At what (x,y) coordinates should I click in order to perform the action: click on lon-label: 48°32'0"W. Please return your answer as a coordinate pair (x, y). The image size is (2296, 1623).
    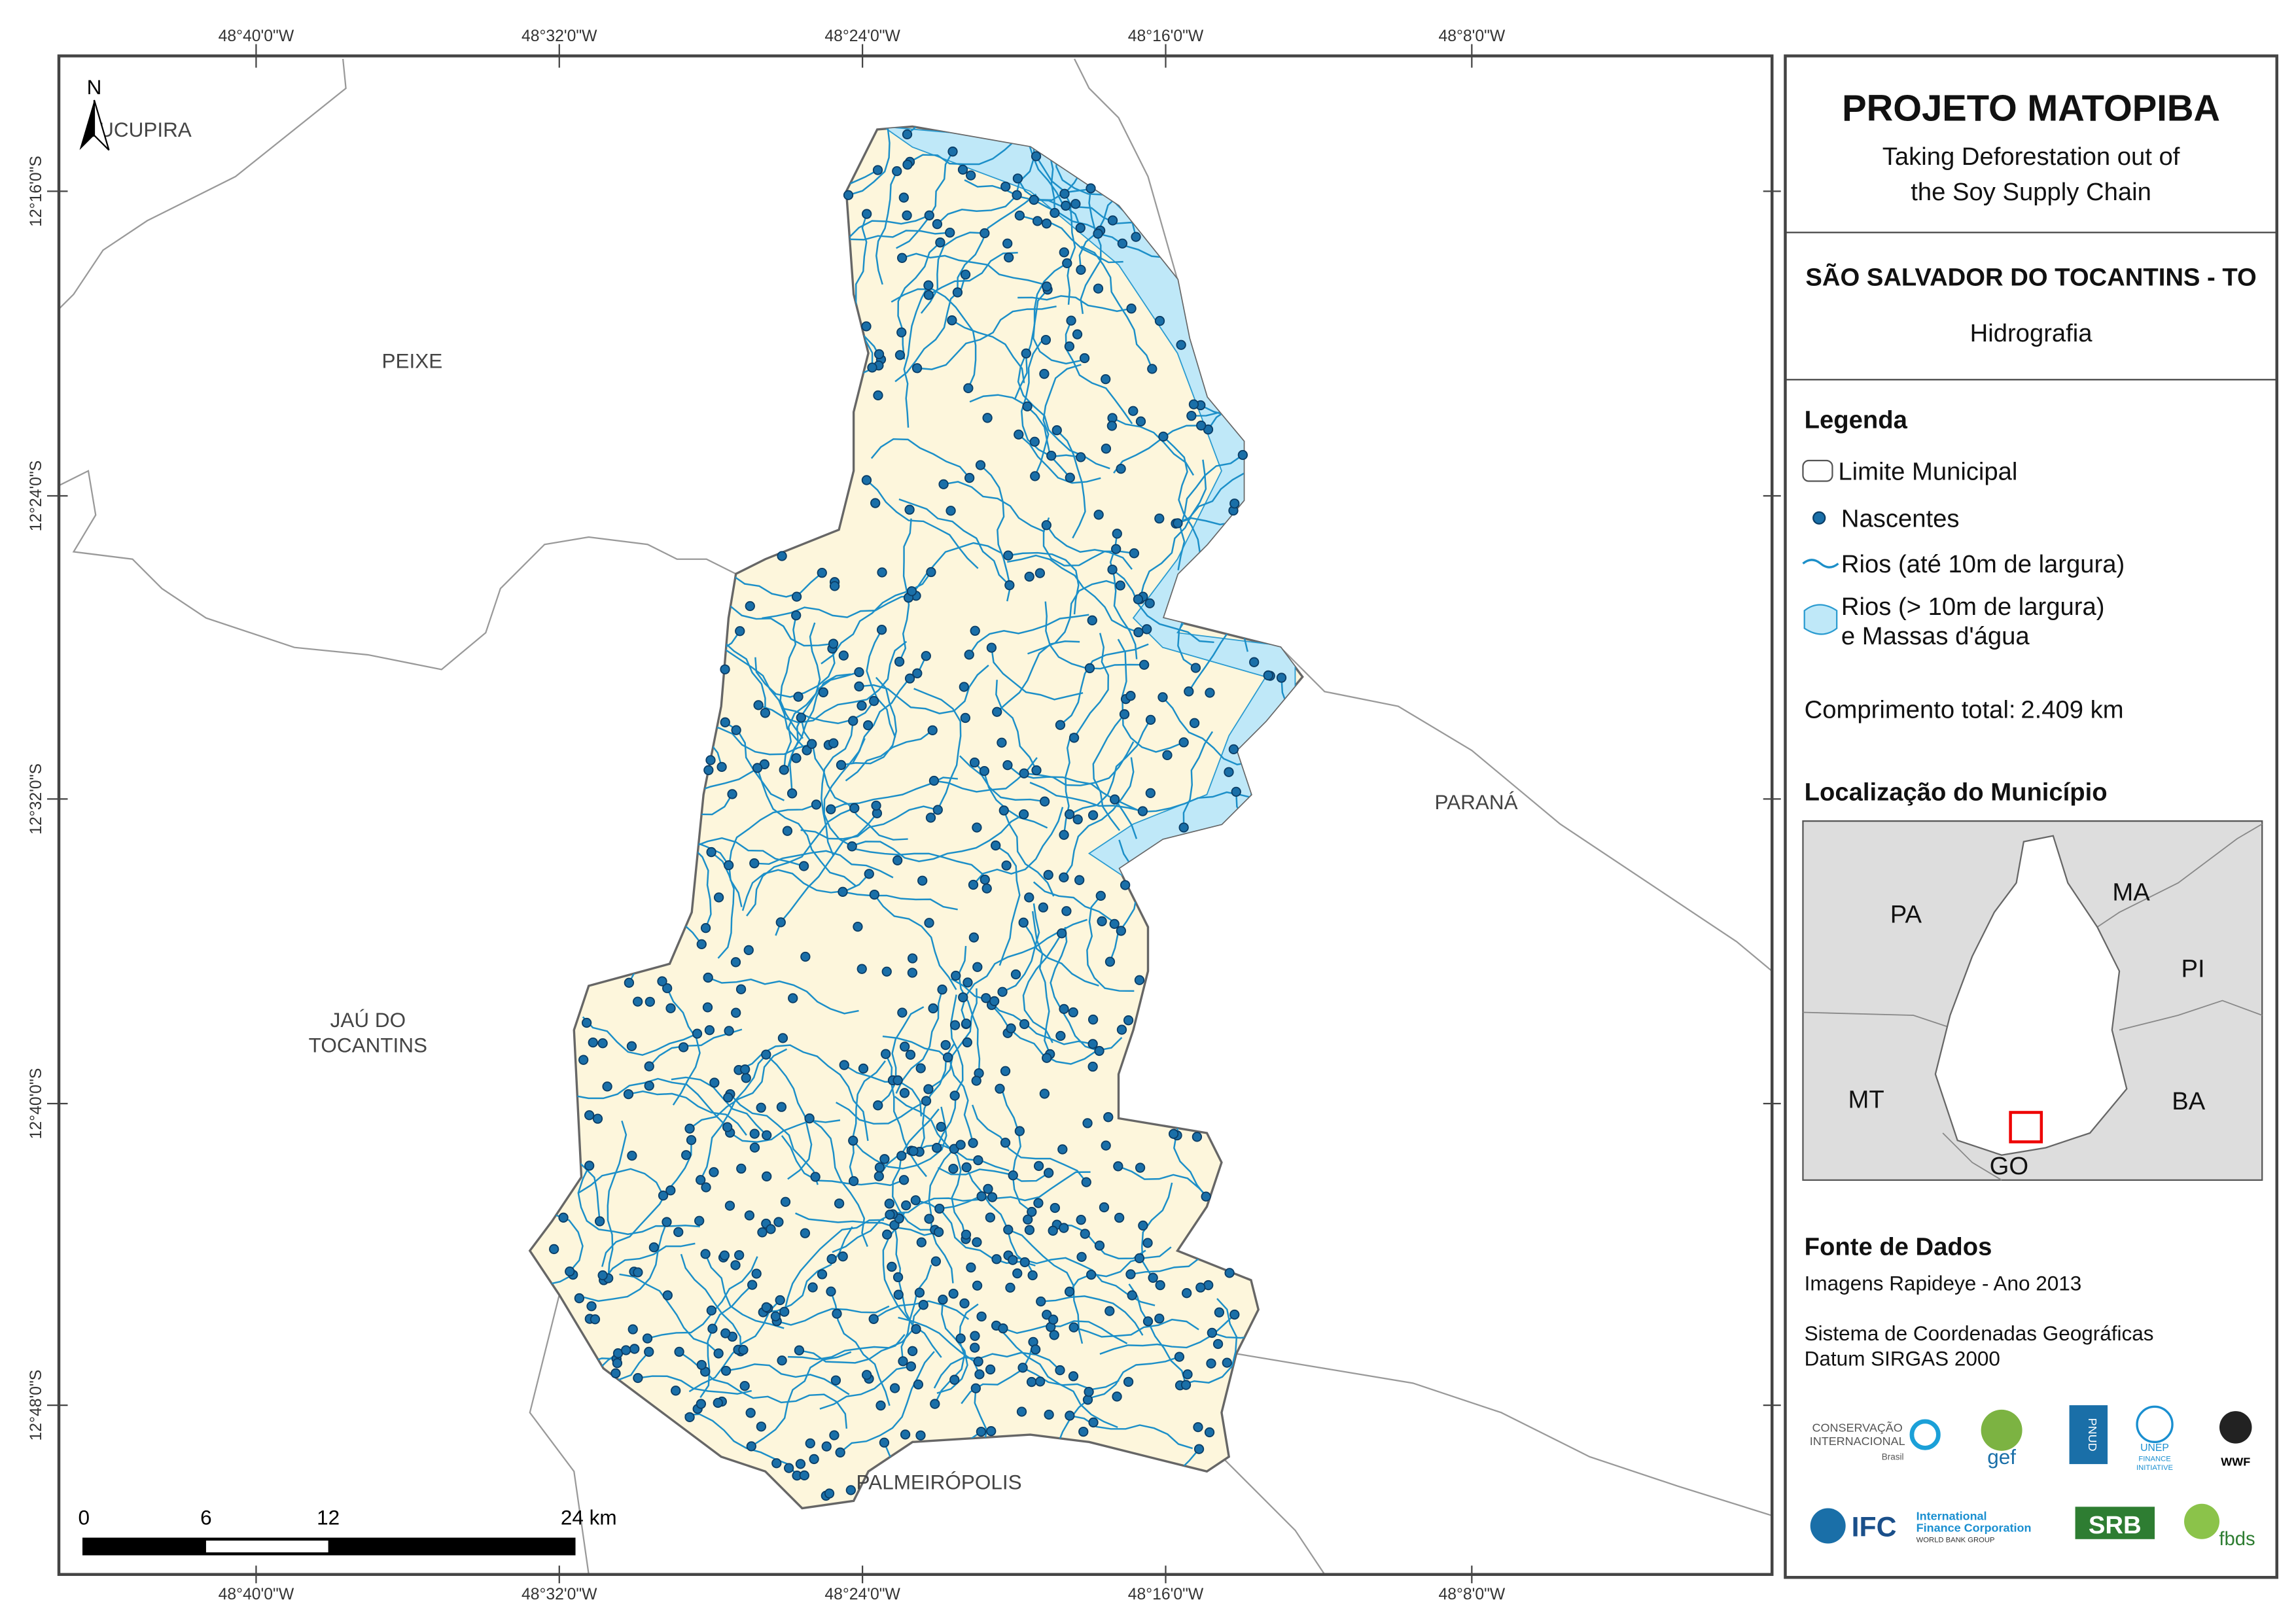
    Looking at the image, I should click on (559, 1595).